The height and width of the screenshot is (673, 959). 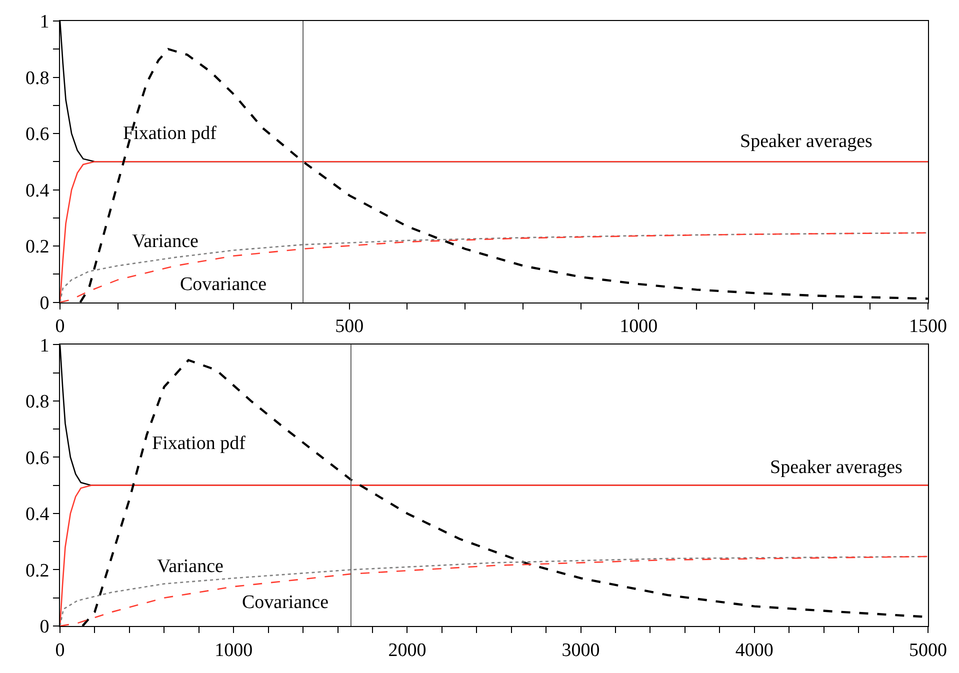 What do you see at coordinates (349, 327) in the screenshot?
I see `x-tick-label: 500` at bounding box center [349, 327].